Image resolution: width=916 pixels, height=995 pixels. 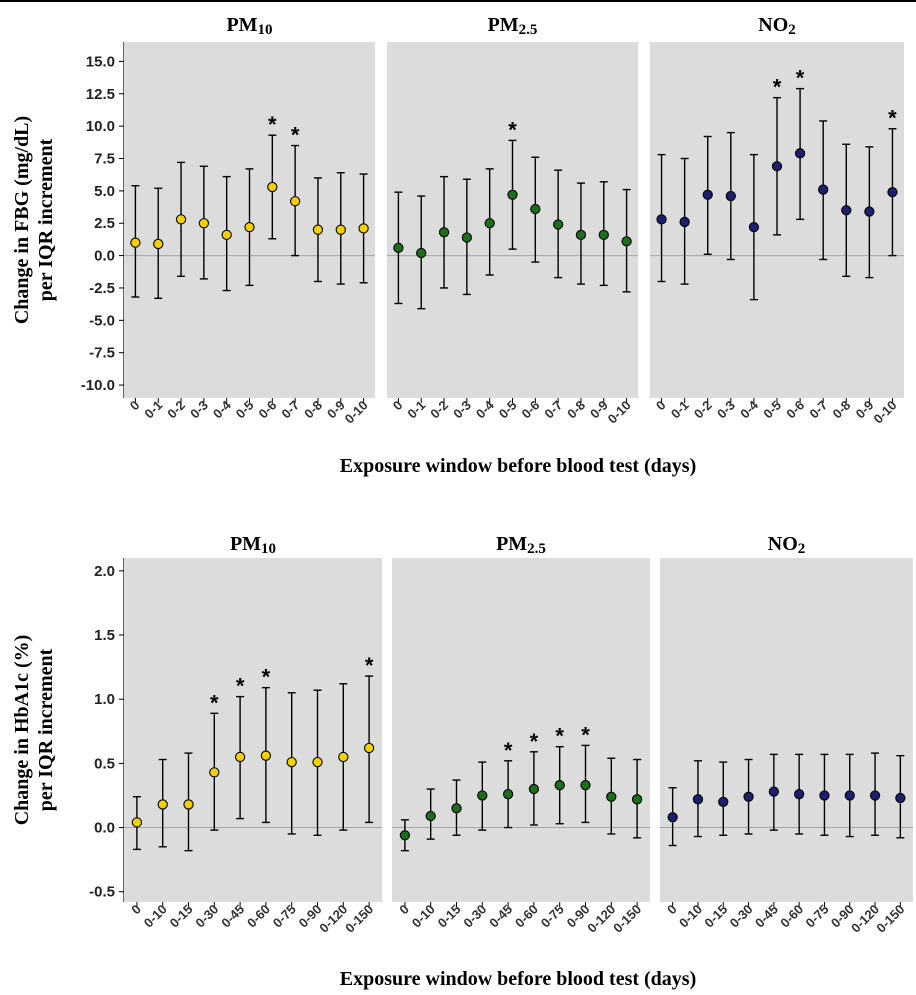 What do you see at coordinates (102, 288) in the screenshot?
I see `y-tick-label: -2.5` at bounding box center [102, 288].